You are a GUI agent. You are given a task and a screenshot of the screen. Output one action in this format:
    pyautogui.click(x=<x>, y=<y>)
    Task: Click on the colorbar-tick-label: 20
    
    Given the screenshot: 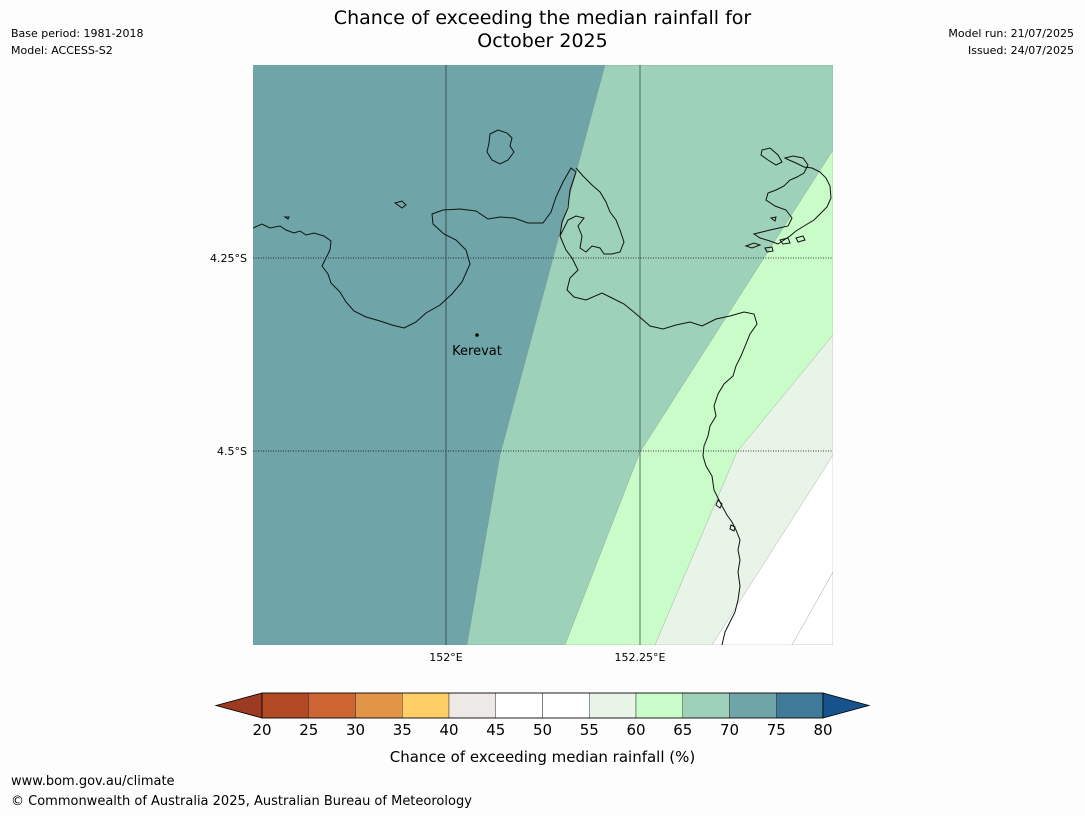 What is the action you would take?
    pyautogui.click(x=261, y=730)
    